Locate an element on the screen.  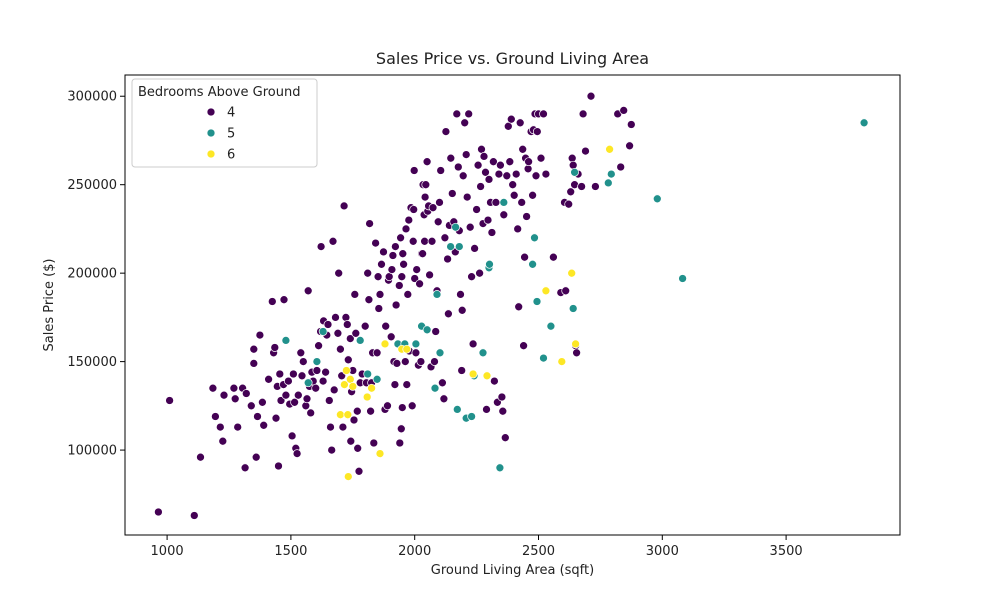
legend-title: Bedrooms Above Ground is located at coordinates (219, 92).